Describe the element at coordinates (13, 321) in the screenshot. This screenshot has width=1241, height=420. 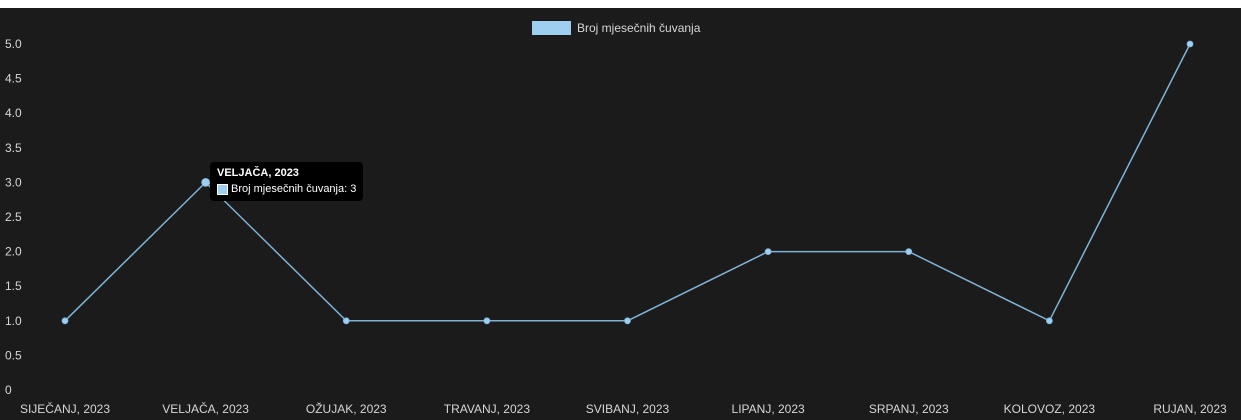
I see `y-tick-label: 1.0` at that location.